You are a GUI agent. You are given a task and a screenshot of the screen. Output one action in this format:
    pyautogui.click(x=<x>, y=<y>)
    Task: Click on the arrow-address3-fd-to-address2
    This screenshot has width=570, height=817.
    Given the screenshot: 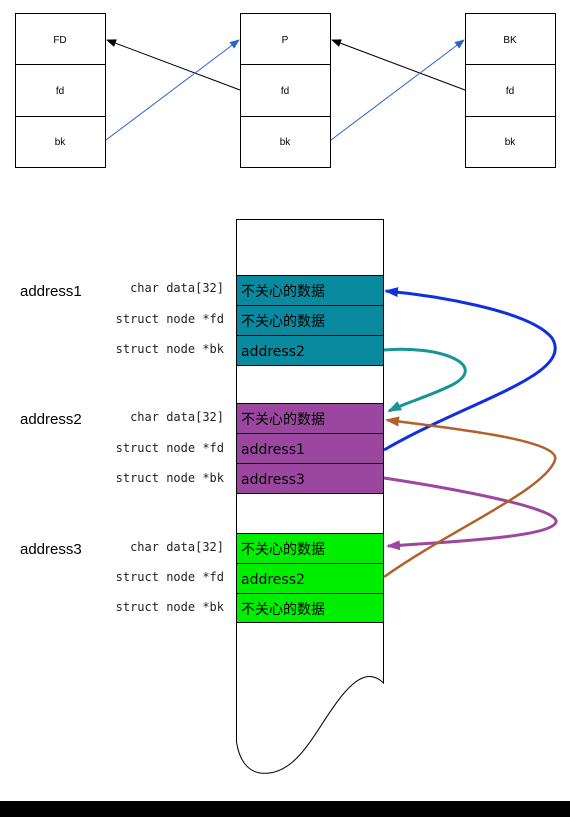 What is the action you would take?
    pyautogui.click(x=470, y=497)
    